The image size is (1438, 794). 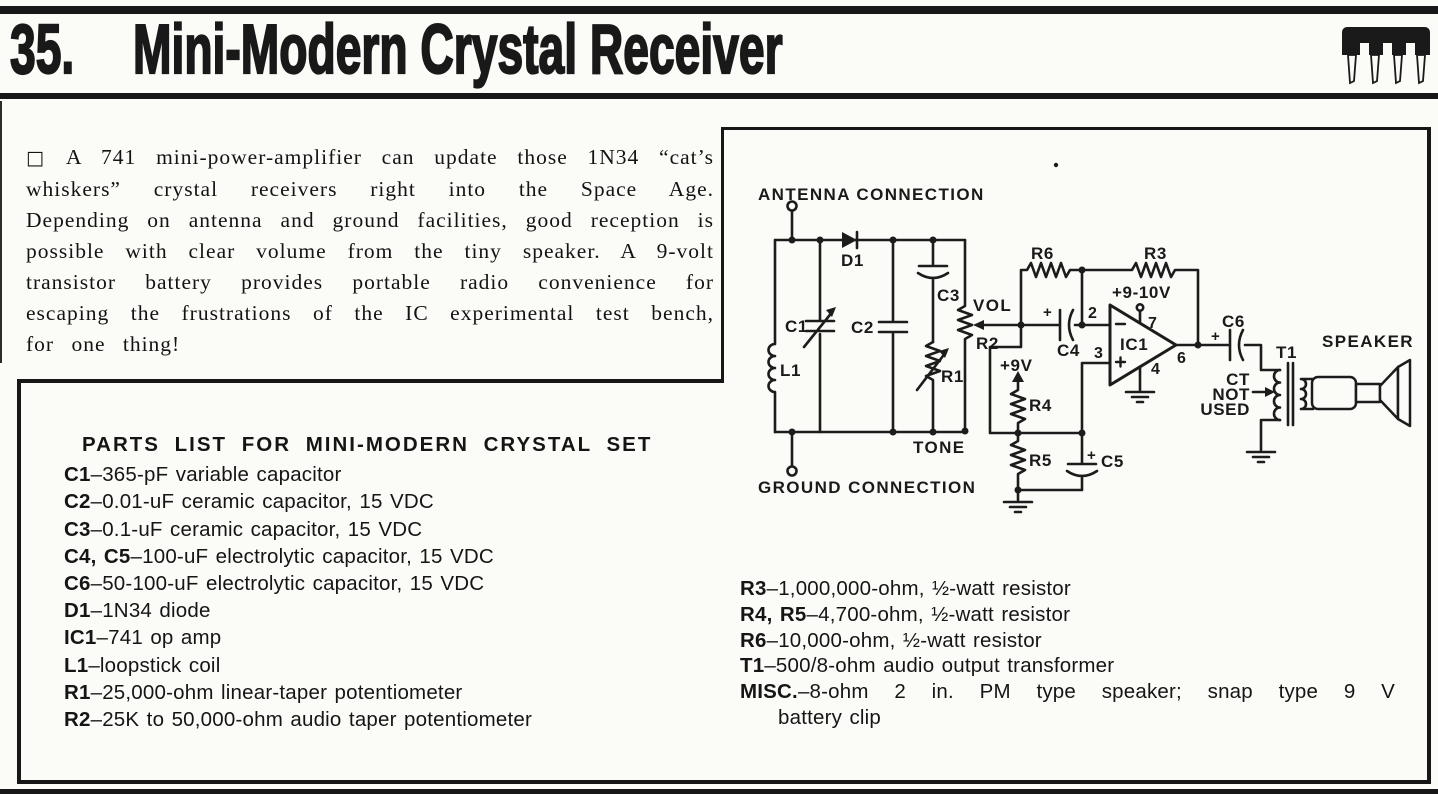 What do you see at coordinates (143, 638) in the screenshot?
I see `parts-item: IC1–741 op amp` at bounding box center [143, 638].